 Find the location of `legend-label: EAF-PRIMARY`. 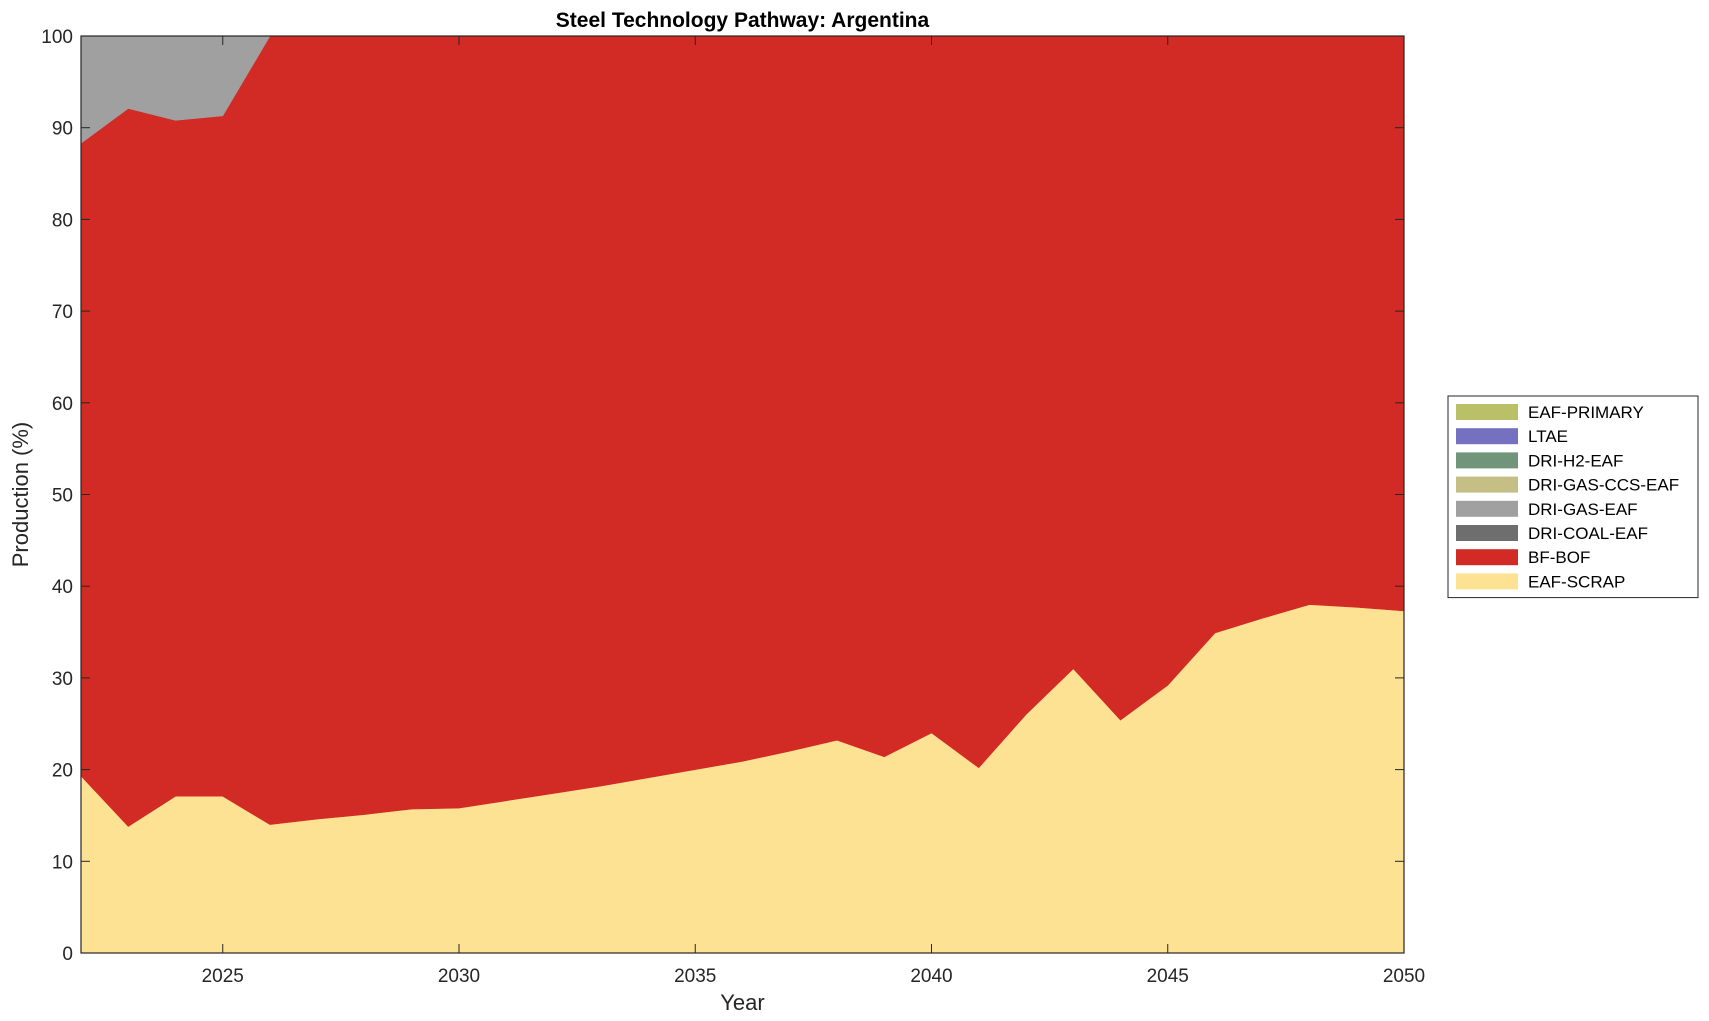

legend-label: EAF-PRIMARY is located at coordinates (1586, 412).